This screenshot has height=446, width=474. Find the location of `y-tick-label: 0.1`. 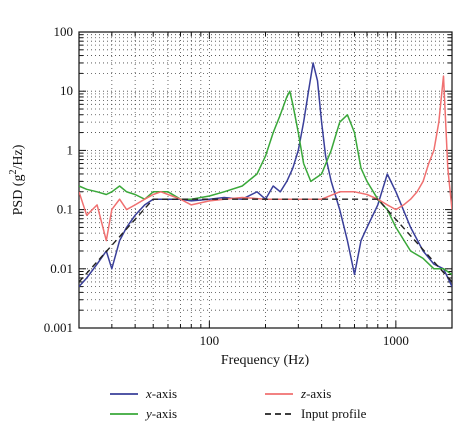

y-tick-label: 0.1 is located at coordinates (65, 209).